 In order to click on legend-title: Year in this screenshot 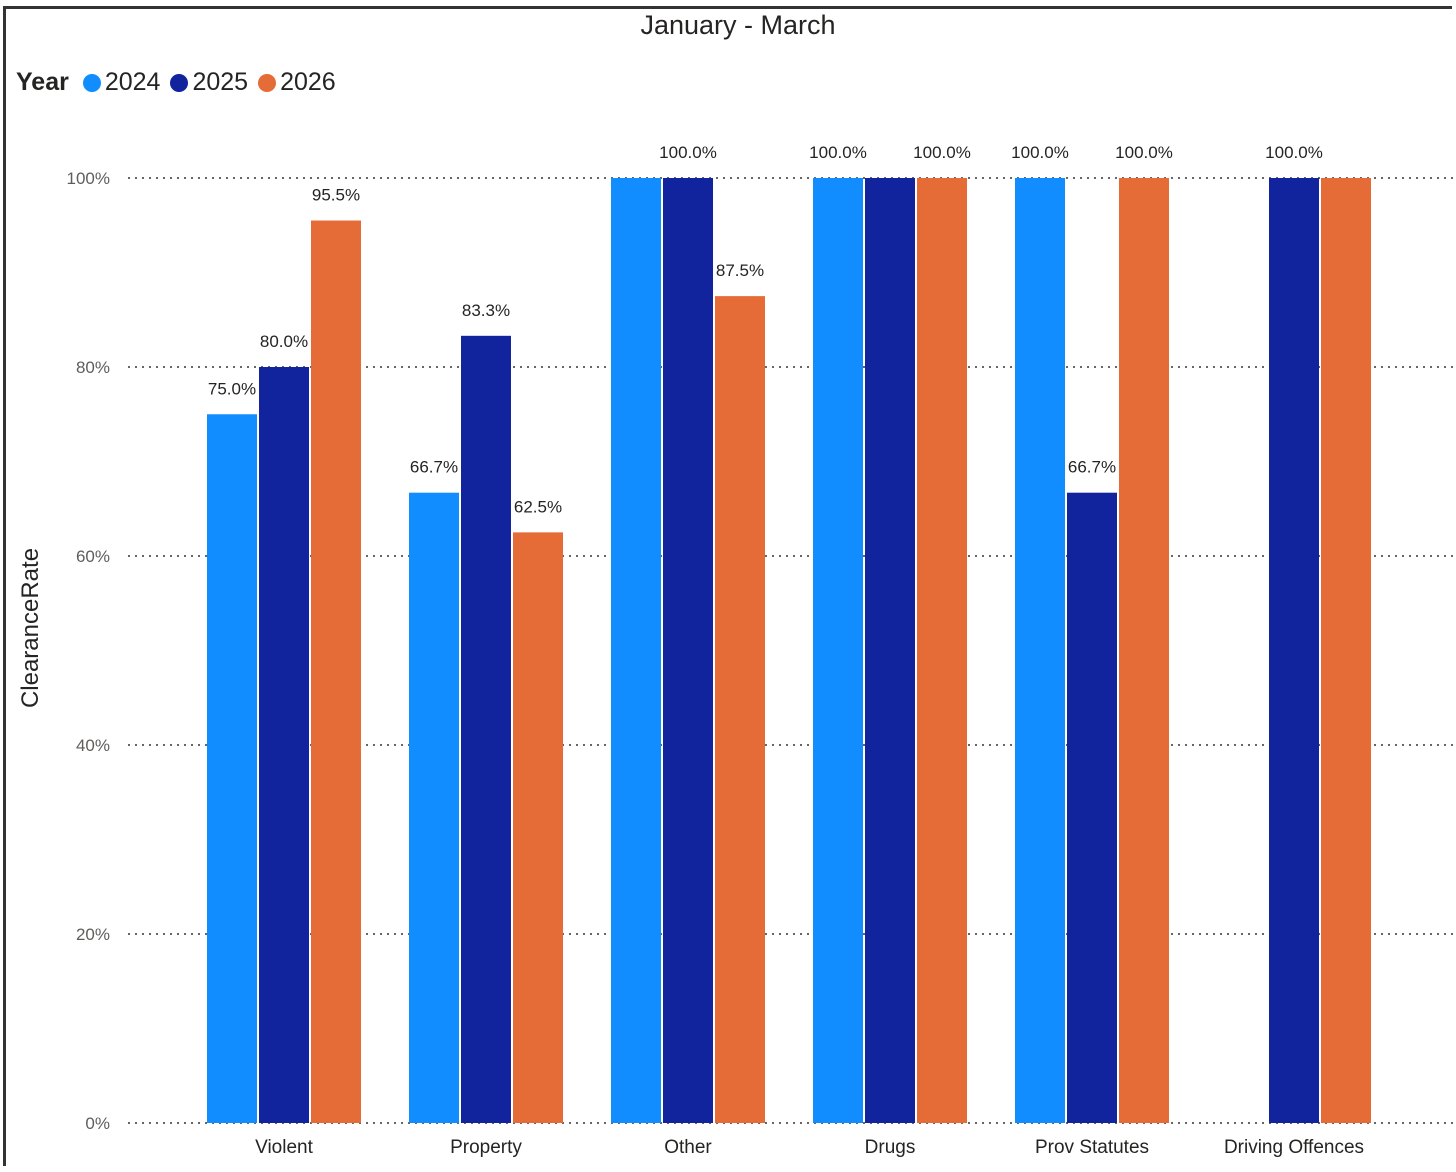, I will do `click(42, 82)`.